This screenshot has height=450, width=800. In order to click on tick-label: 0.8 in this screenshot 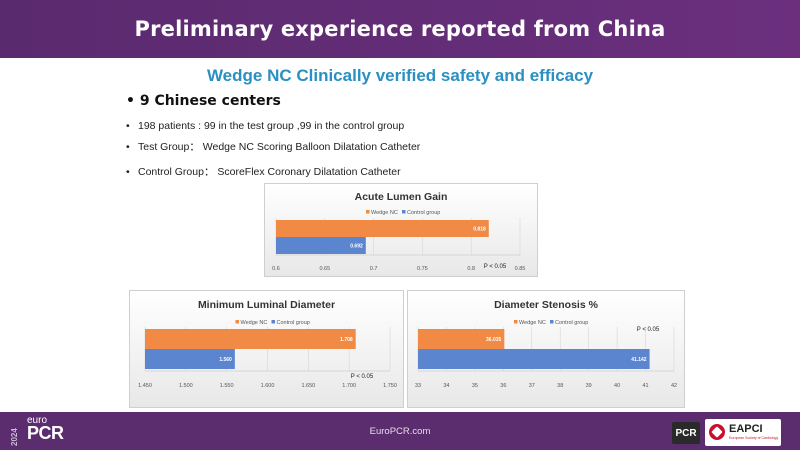, I will do `click(471, 269)`.